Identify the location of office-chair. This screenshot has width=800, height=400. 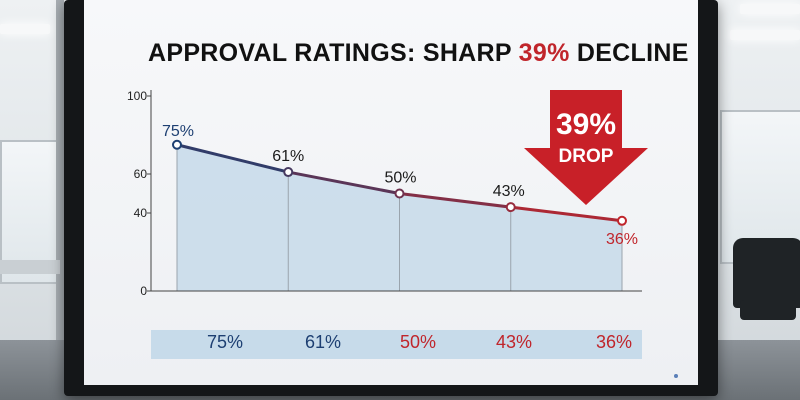
(766, 273).